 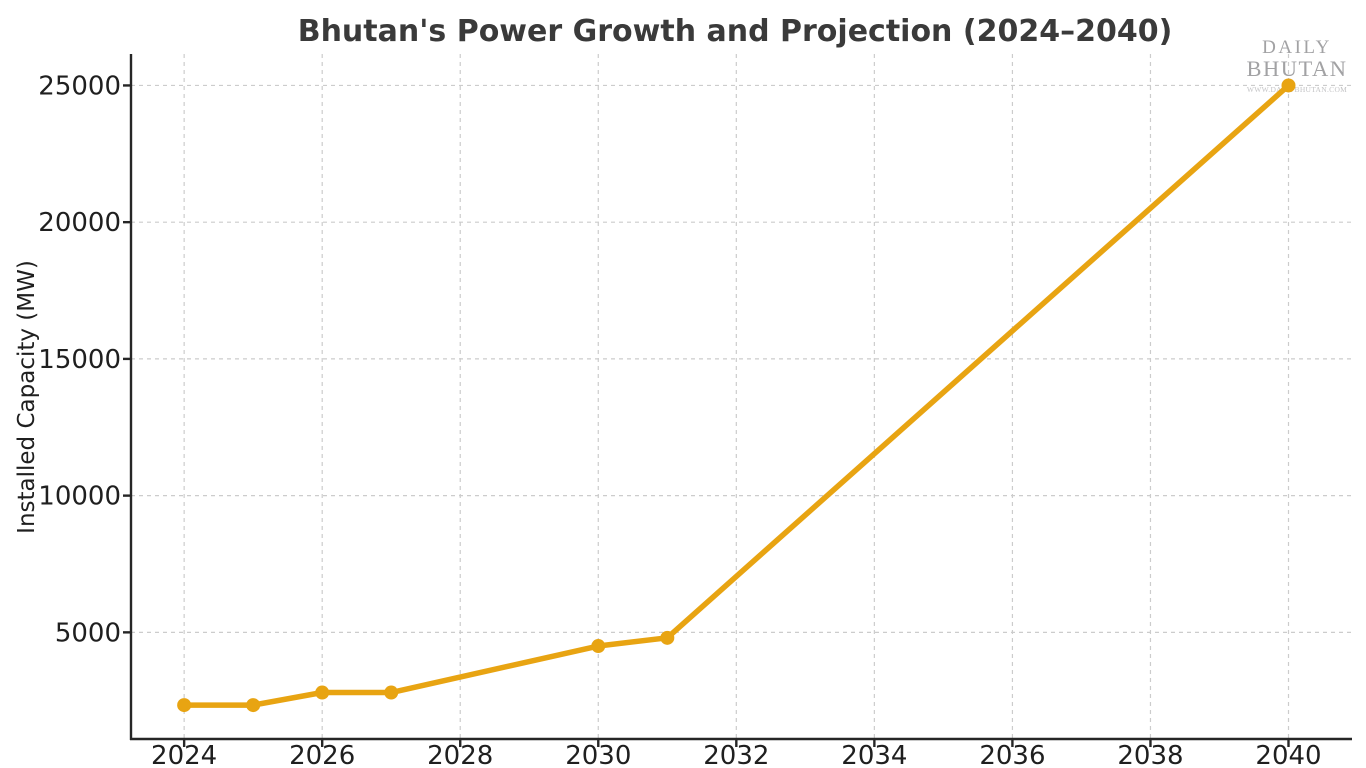 What do you see at coordinates (598, 754) in the screenshot?
I see `x-tick-label: 2030` at bounding box center [598, 754].